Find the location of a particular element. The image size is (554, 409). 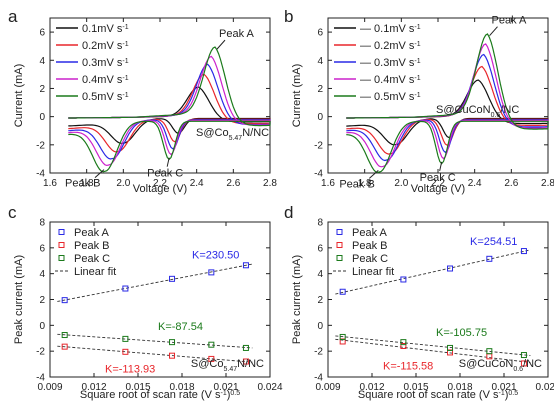

legend-label: — 0.2mV s-1 is located at coordinates (390, 46).